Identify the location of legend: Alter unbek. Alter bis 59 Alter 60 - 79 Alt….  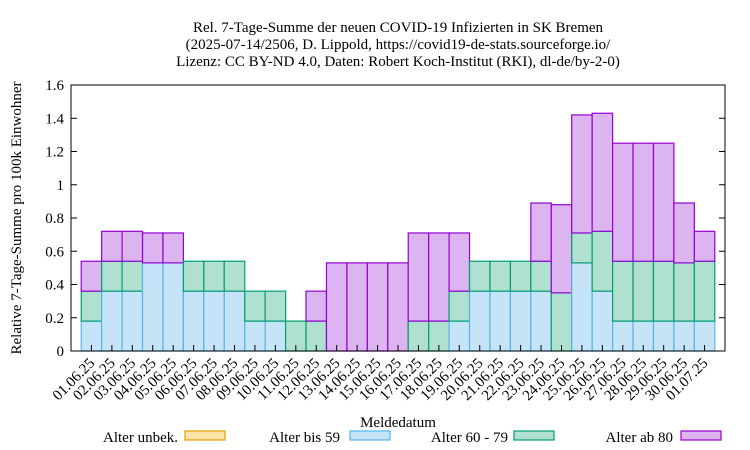
(412, 438).